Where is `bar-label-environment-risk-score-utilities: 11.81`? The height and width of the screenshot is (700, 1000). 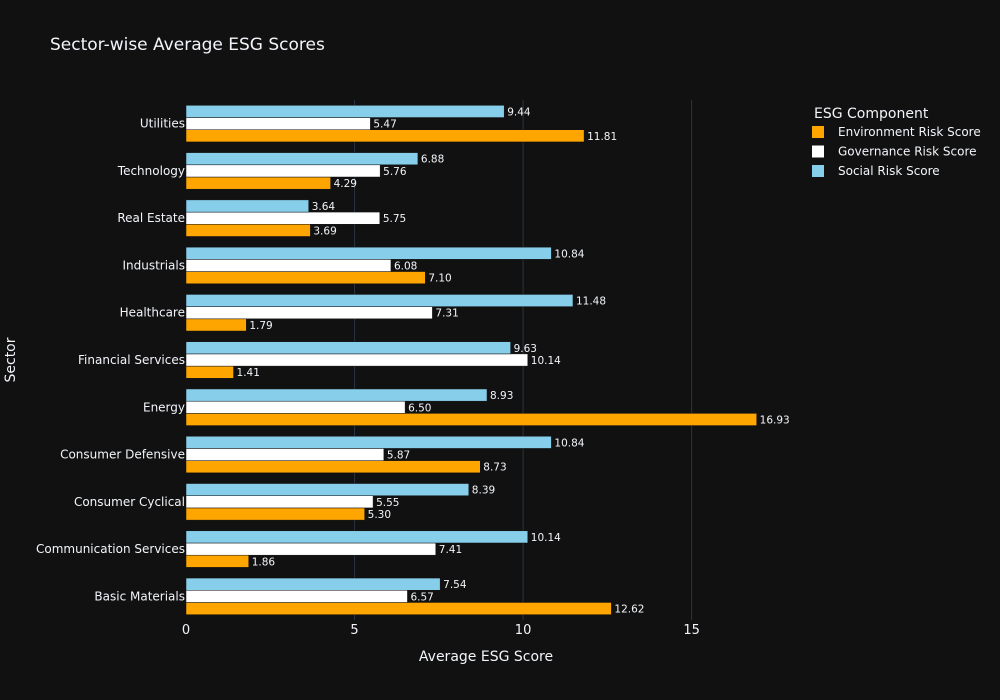 bar-label-environment-risk-score-utilities: 11.81 is located at coordinates (602, 137).